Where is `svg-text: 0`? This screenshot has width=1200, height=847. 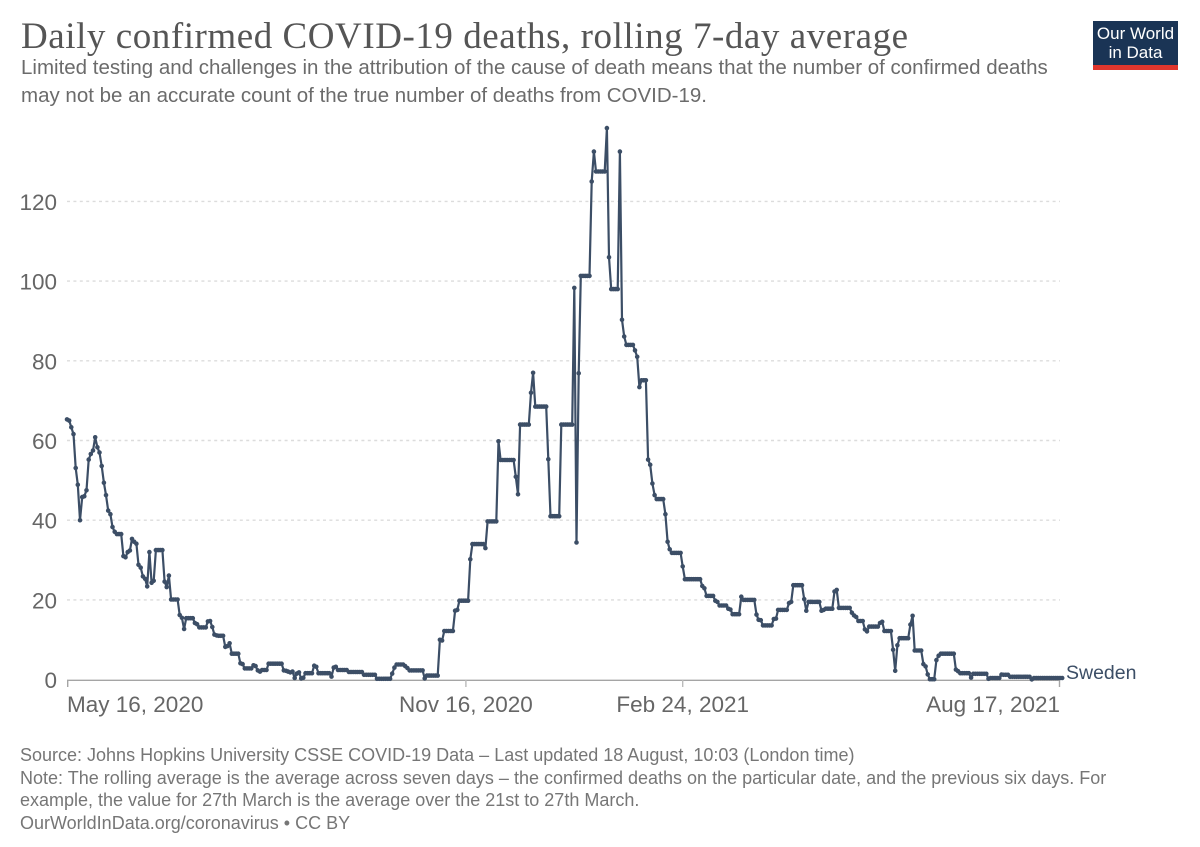 svg-text: 0 is located at coordinates (50, 680).